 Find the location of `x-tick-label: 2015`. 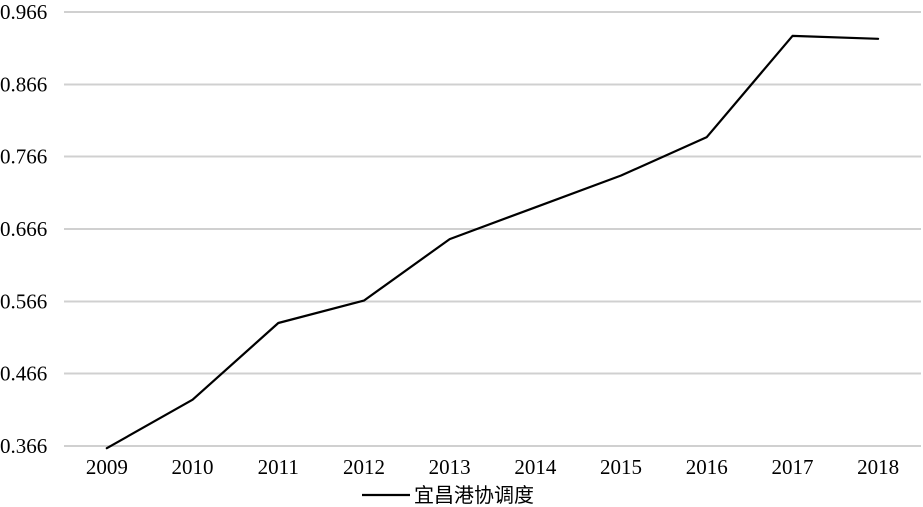

x-tick-label: 2015 is located at coordinates (621, 467).